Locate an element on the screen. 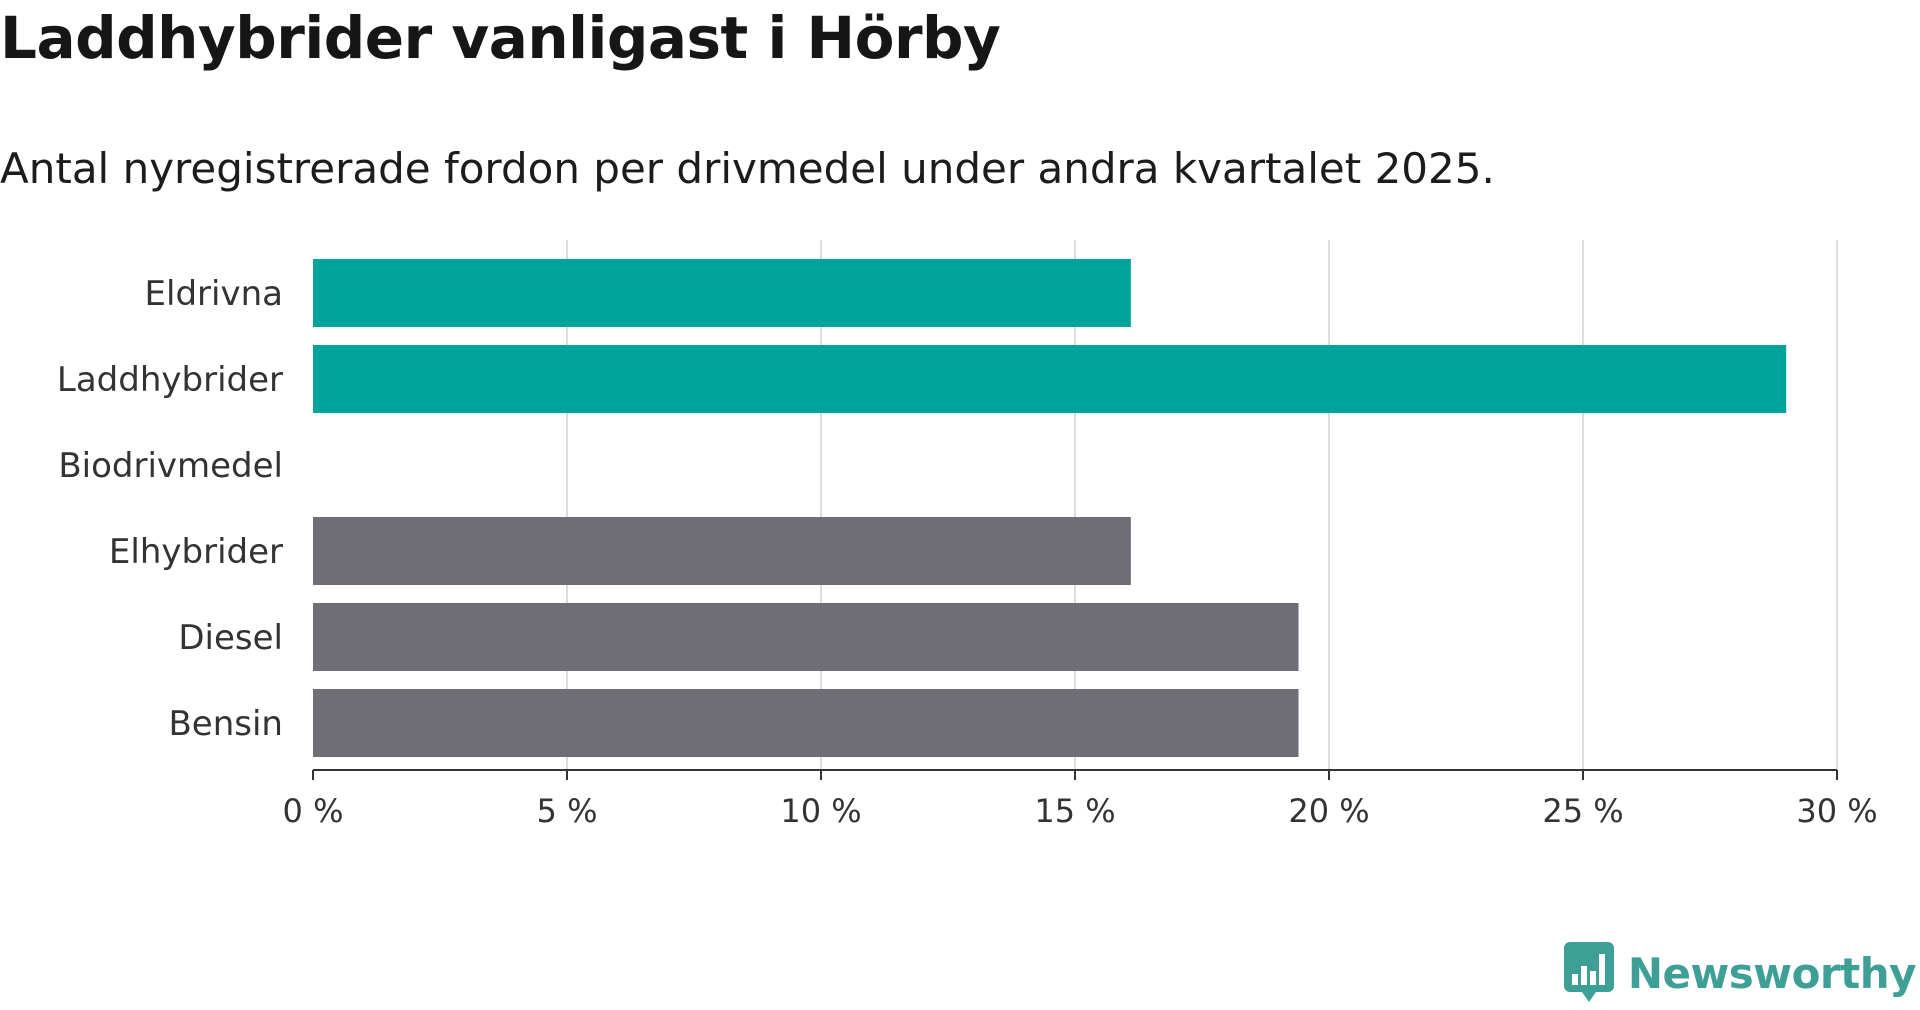 This screenshot has height=1010, width=1920. x-tick-label: 0 % is located at coordinates (313, 811).